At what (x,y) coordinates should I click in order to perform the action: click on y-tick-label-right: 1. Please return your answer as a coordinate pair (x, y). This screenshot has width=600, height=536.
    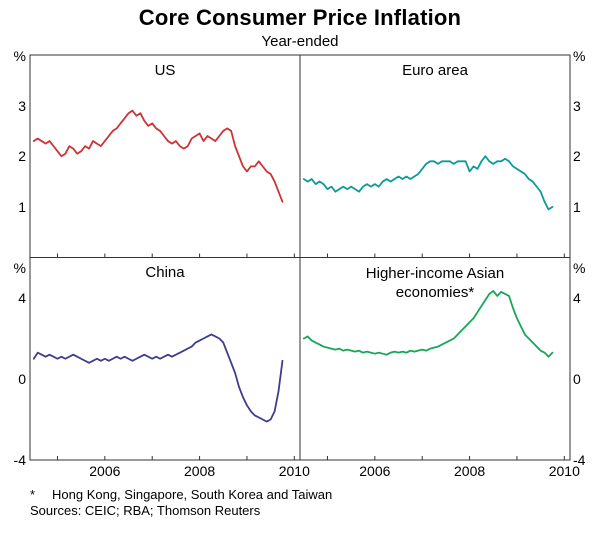
    Looking at the image, I should click on (577, 206).